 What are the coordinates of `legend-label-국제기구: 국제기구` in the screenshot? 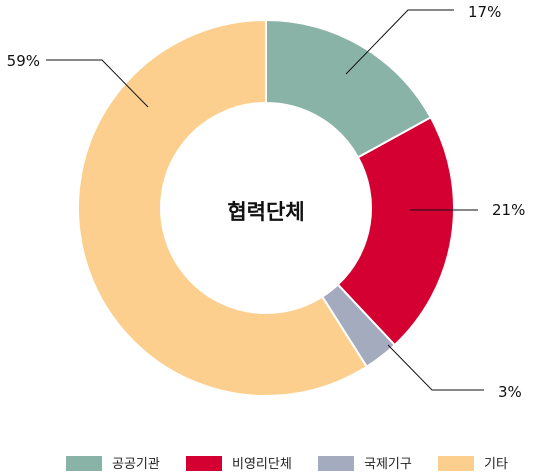 It's located at (388, 464).